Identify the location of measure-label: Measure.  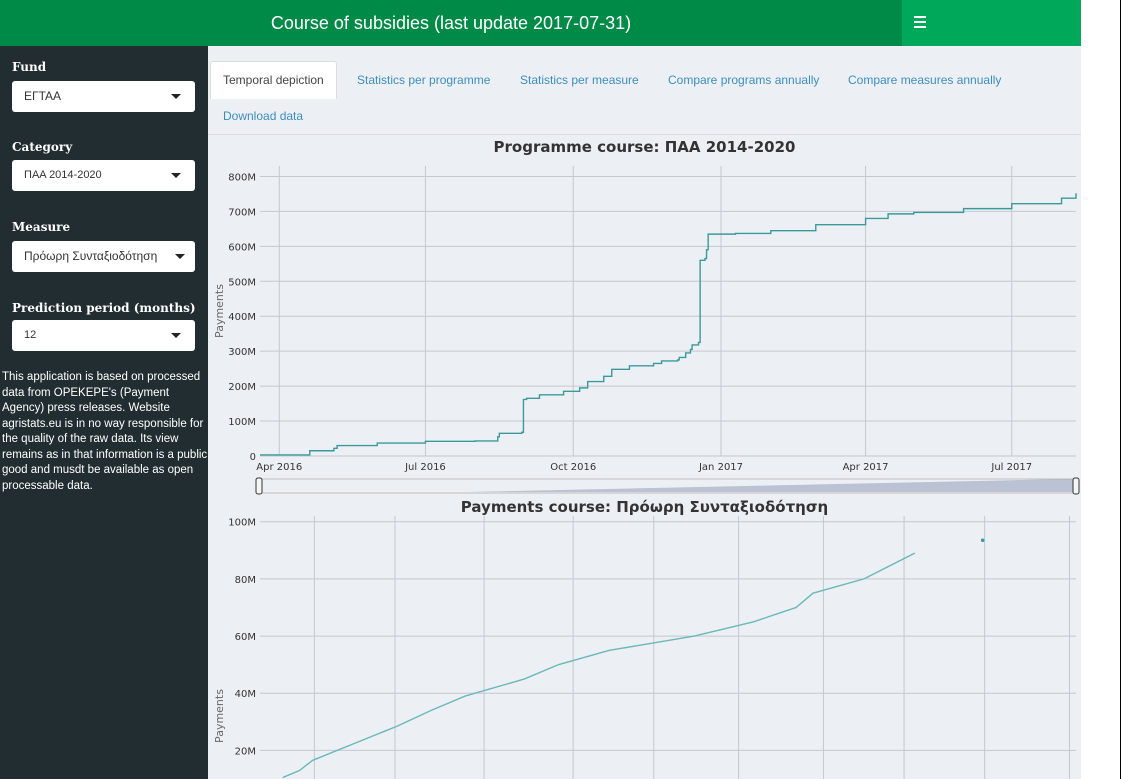
(41, 227).